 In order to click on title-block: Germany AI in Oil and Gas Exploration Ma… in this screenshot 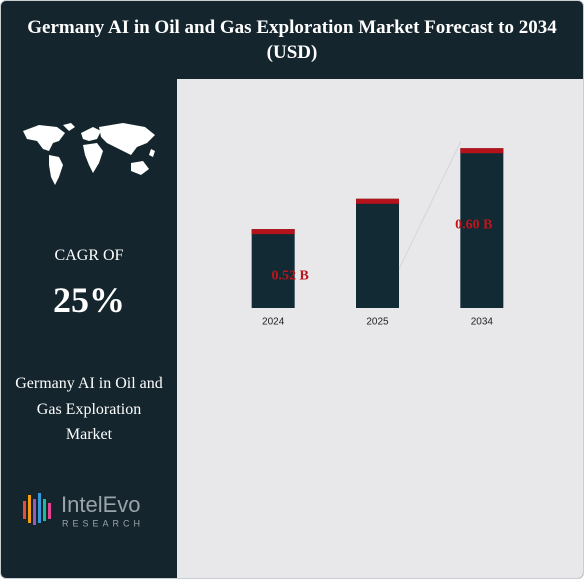, I will do `click(292, 40)`.